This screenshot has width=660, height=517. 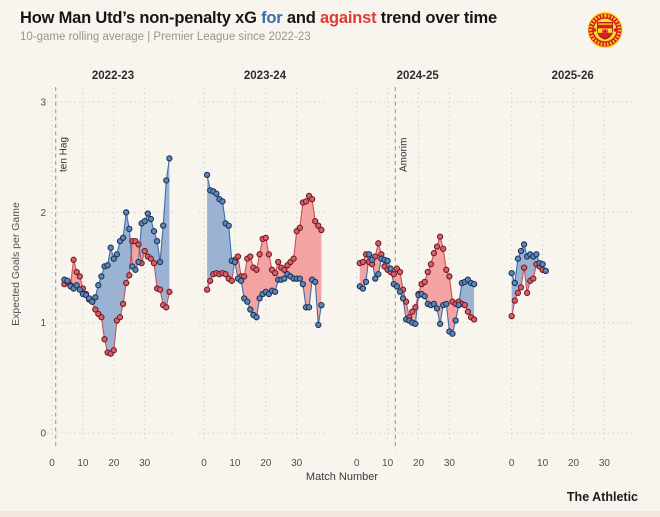 I want to click on band-for-dominant, so click(x=109, y=283).